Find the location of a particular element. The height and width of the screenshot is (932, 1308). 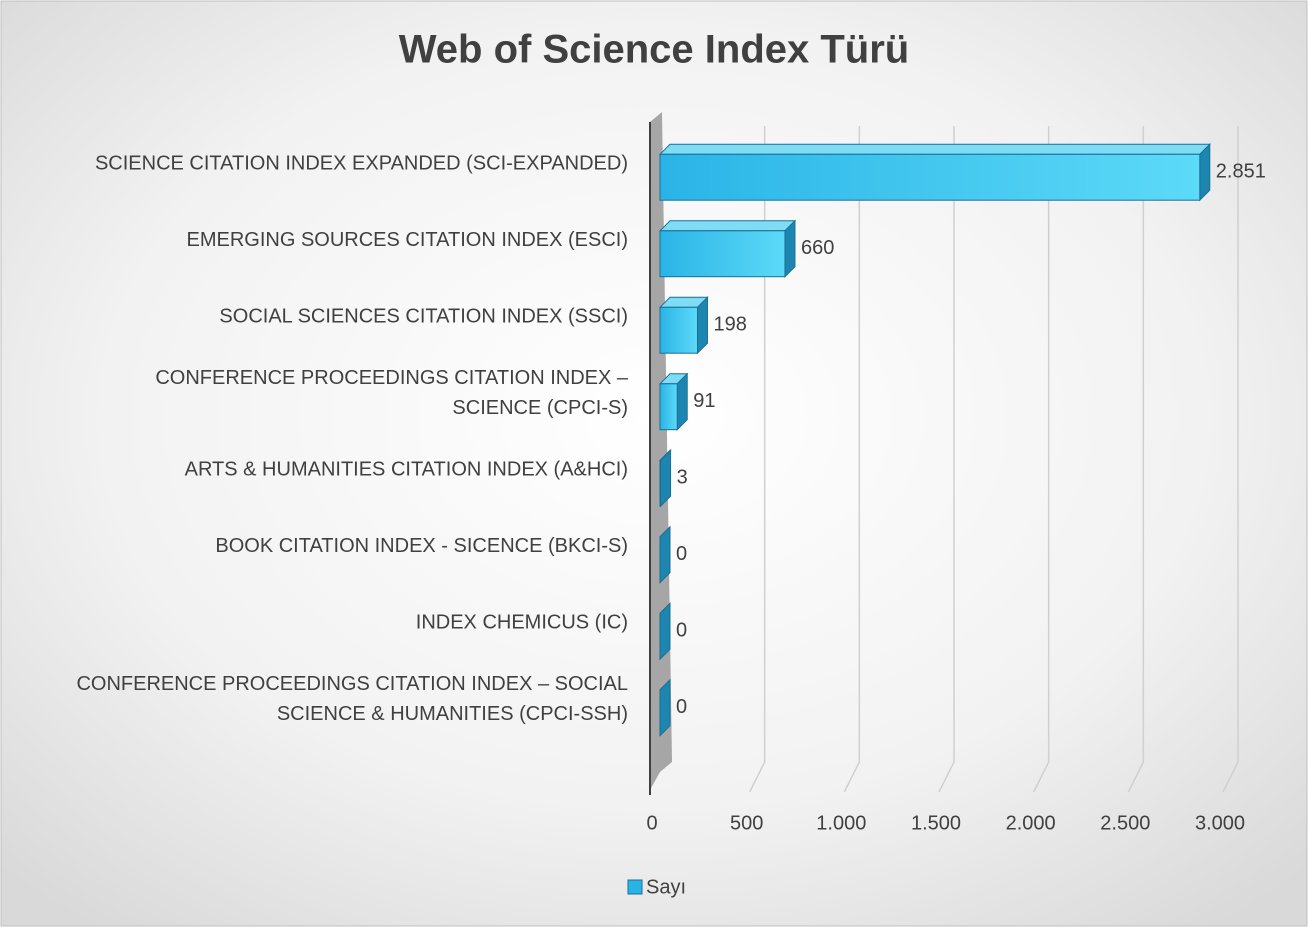

x-tick-label: 3.000 is located at coordinates (1220, 823).